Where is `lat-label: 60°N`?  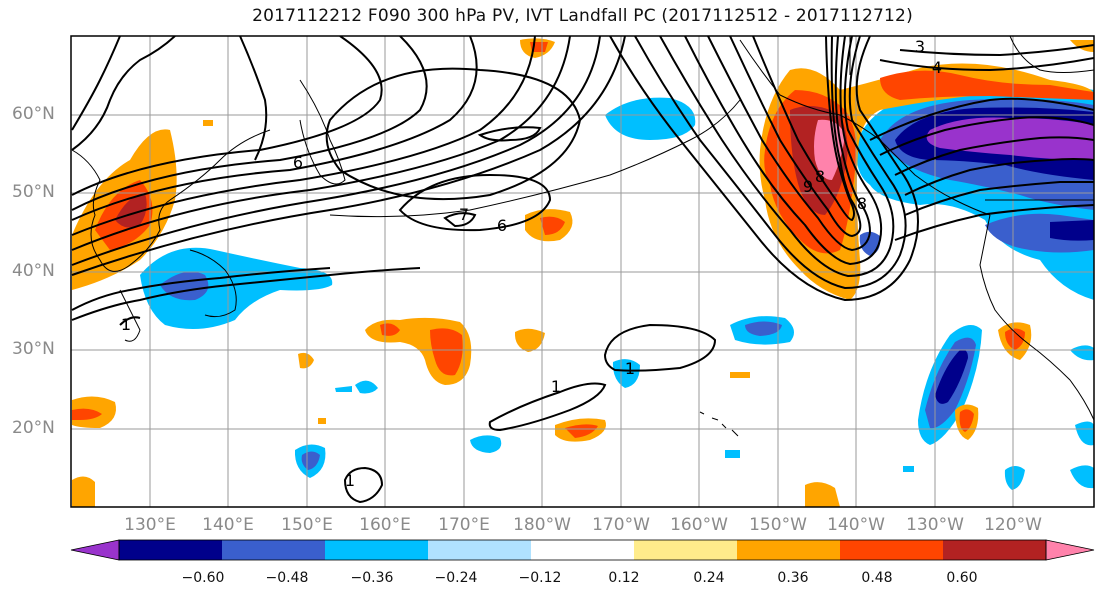 lat-label: 60°N is located at coordinates (33, 114).